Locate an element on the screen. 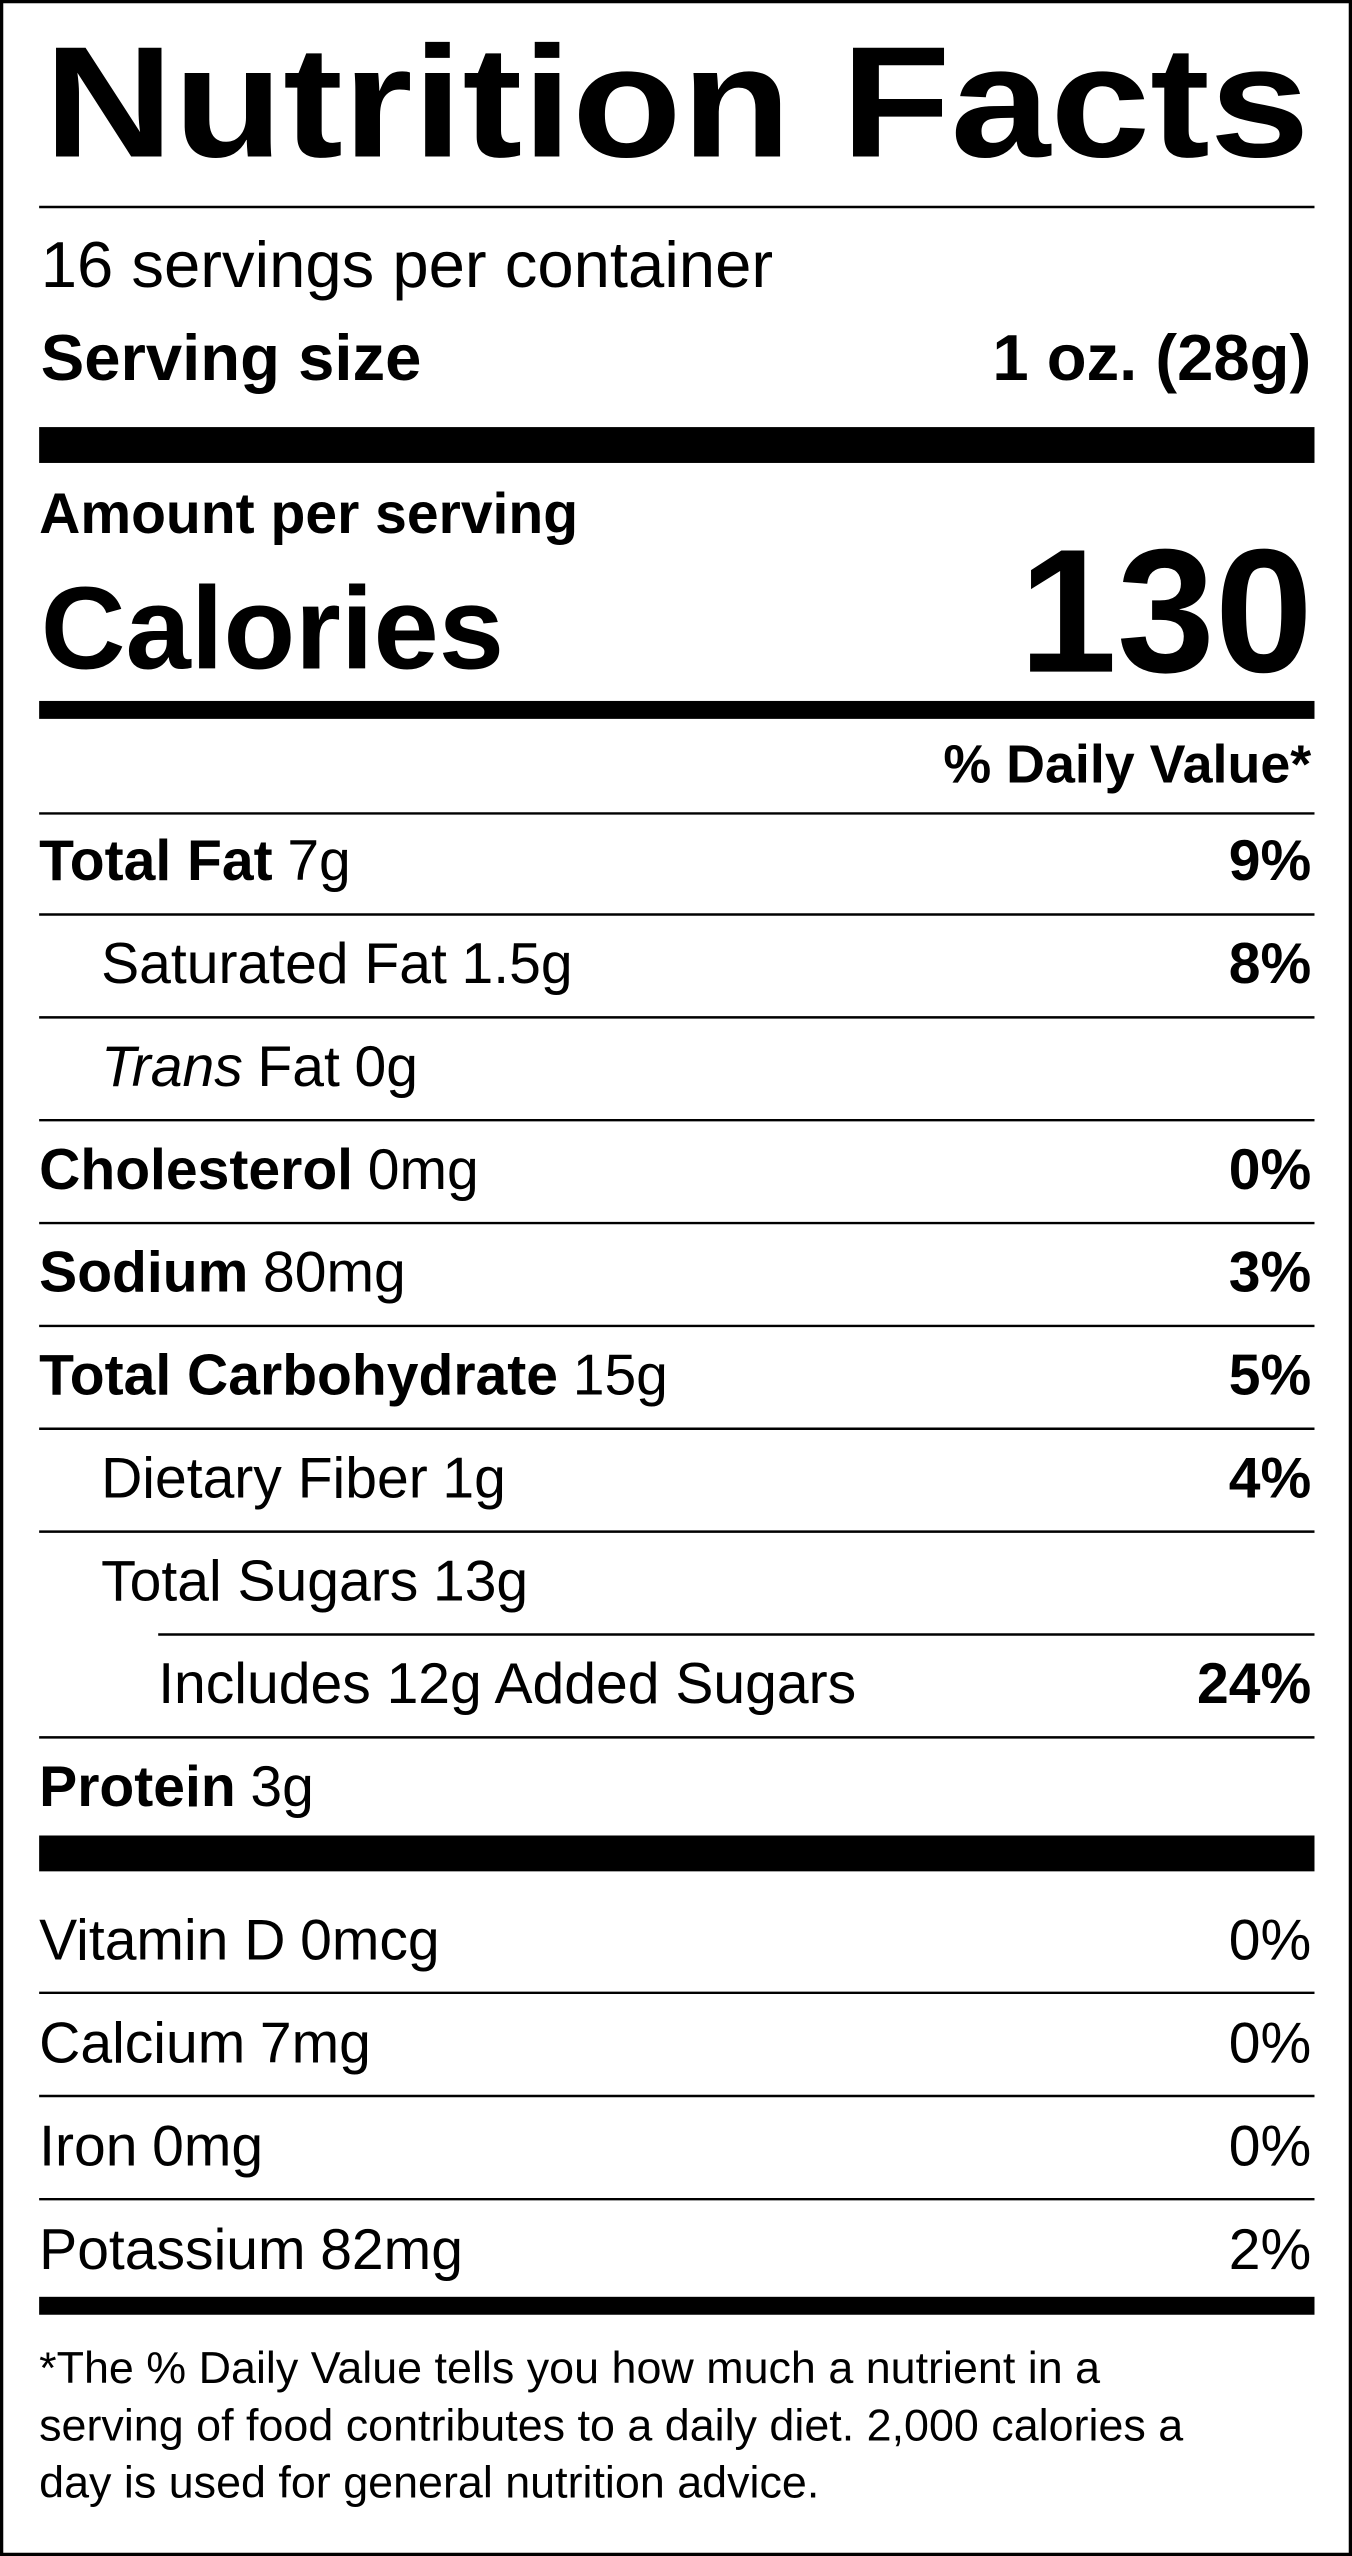 This screenshot has height=2556, width=1352. nutrient-amount: 7g is located at coordinates (318, 861).